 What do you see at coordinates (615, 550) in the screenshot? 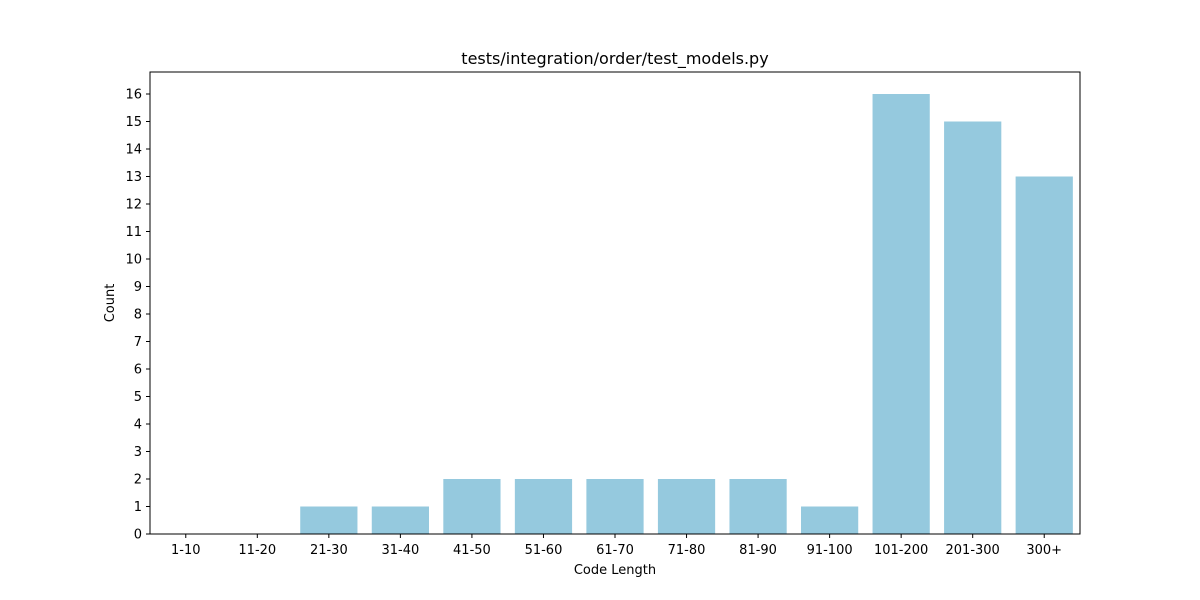
I see `x-tick-label: 61-70` at bounding box center [615, 550].